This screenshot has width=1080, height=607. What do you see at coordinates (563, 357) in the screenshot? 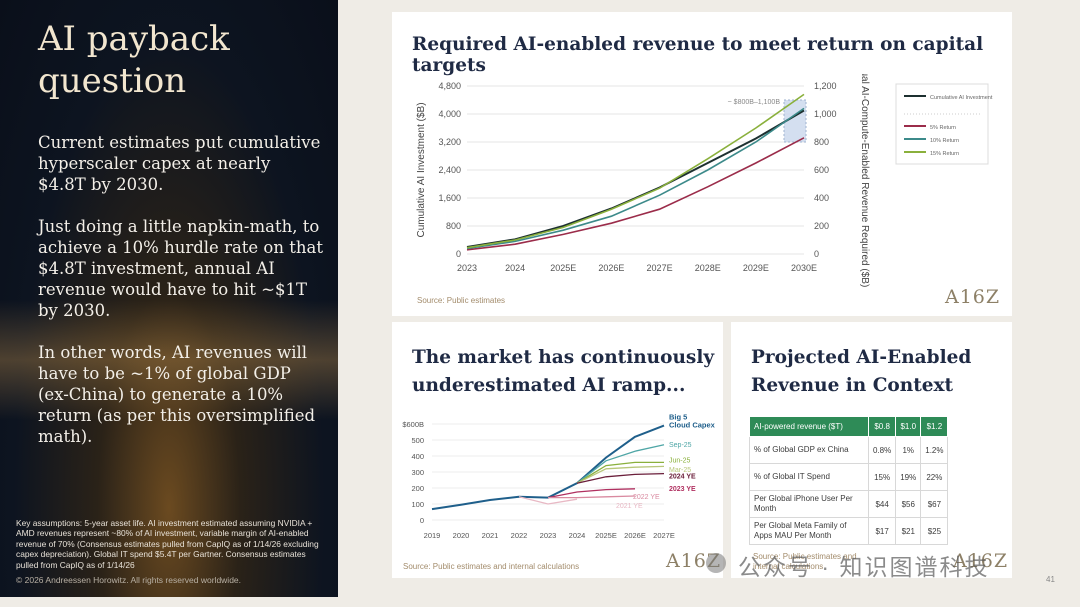
I see `title-line-1: The market has continuously` at bounding box center [563, 357].